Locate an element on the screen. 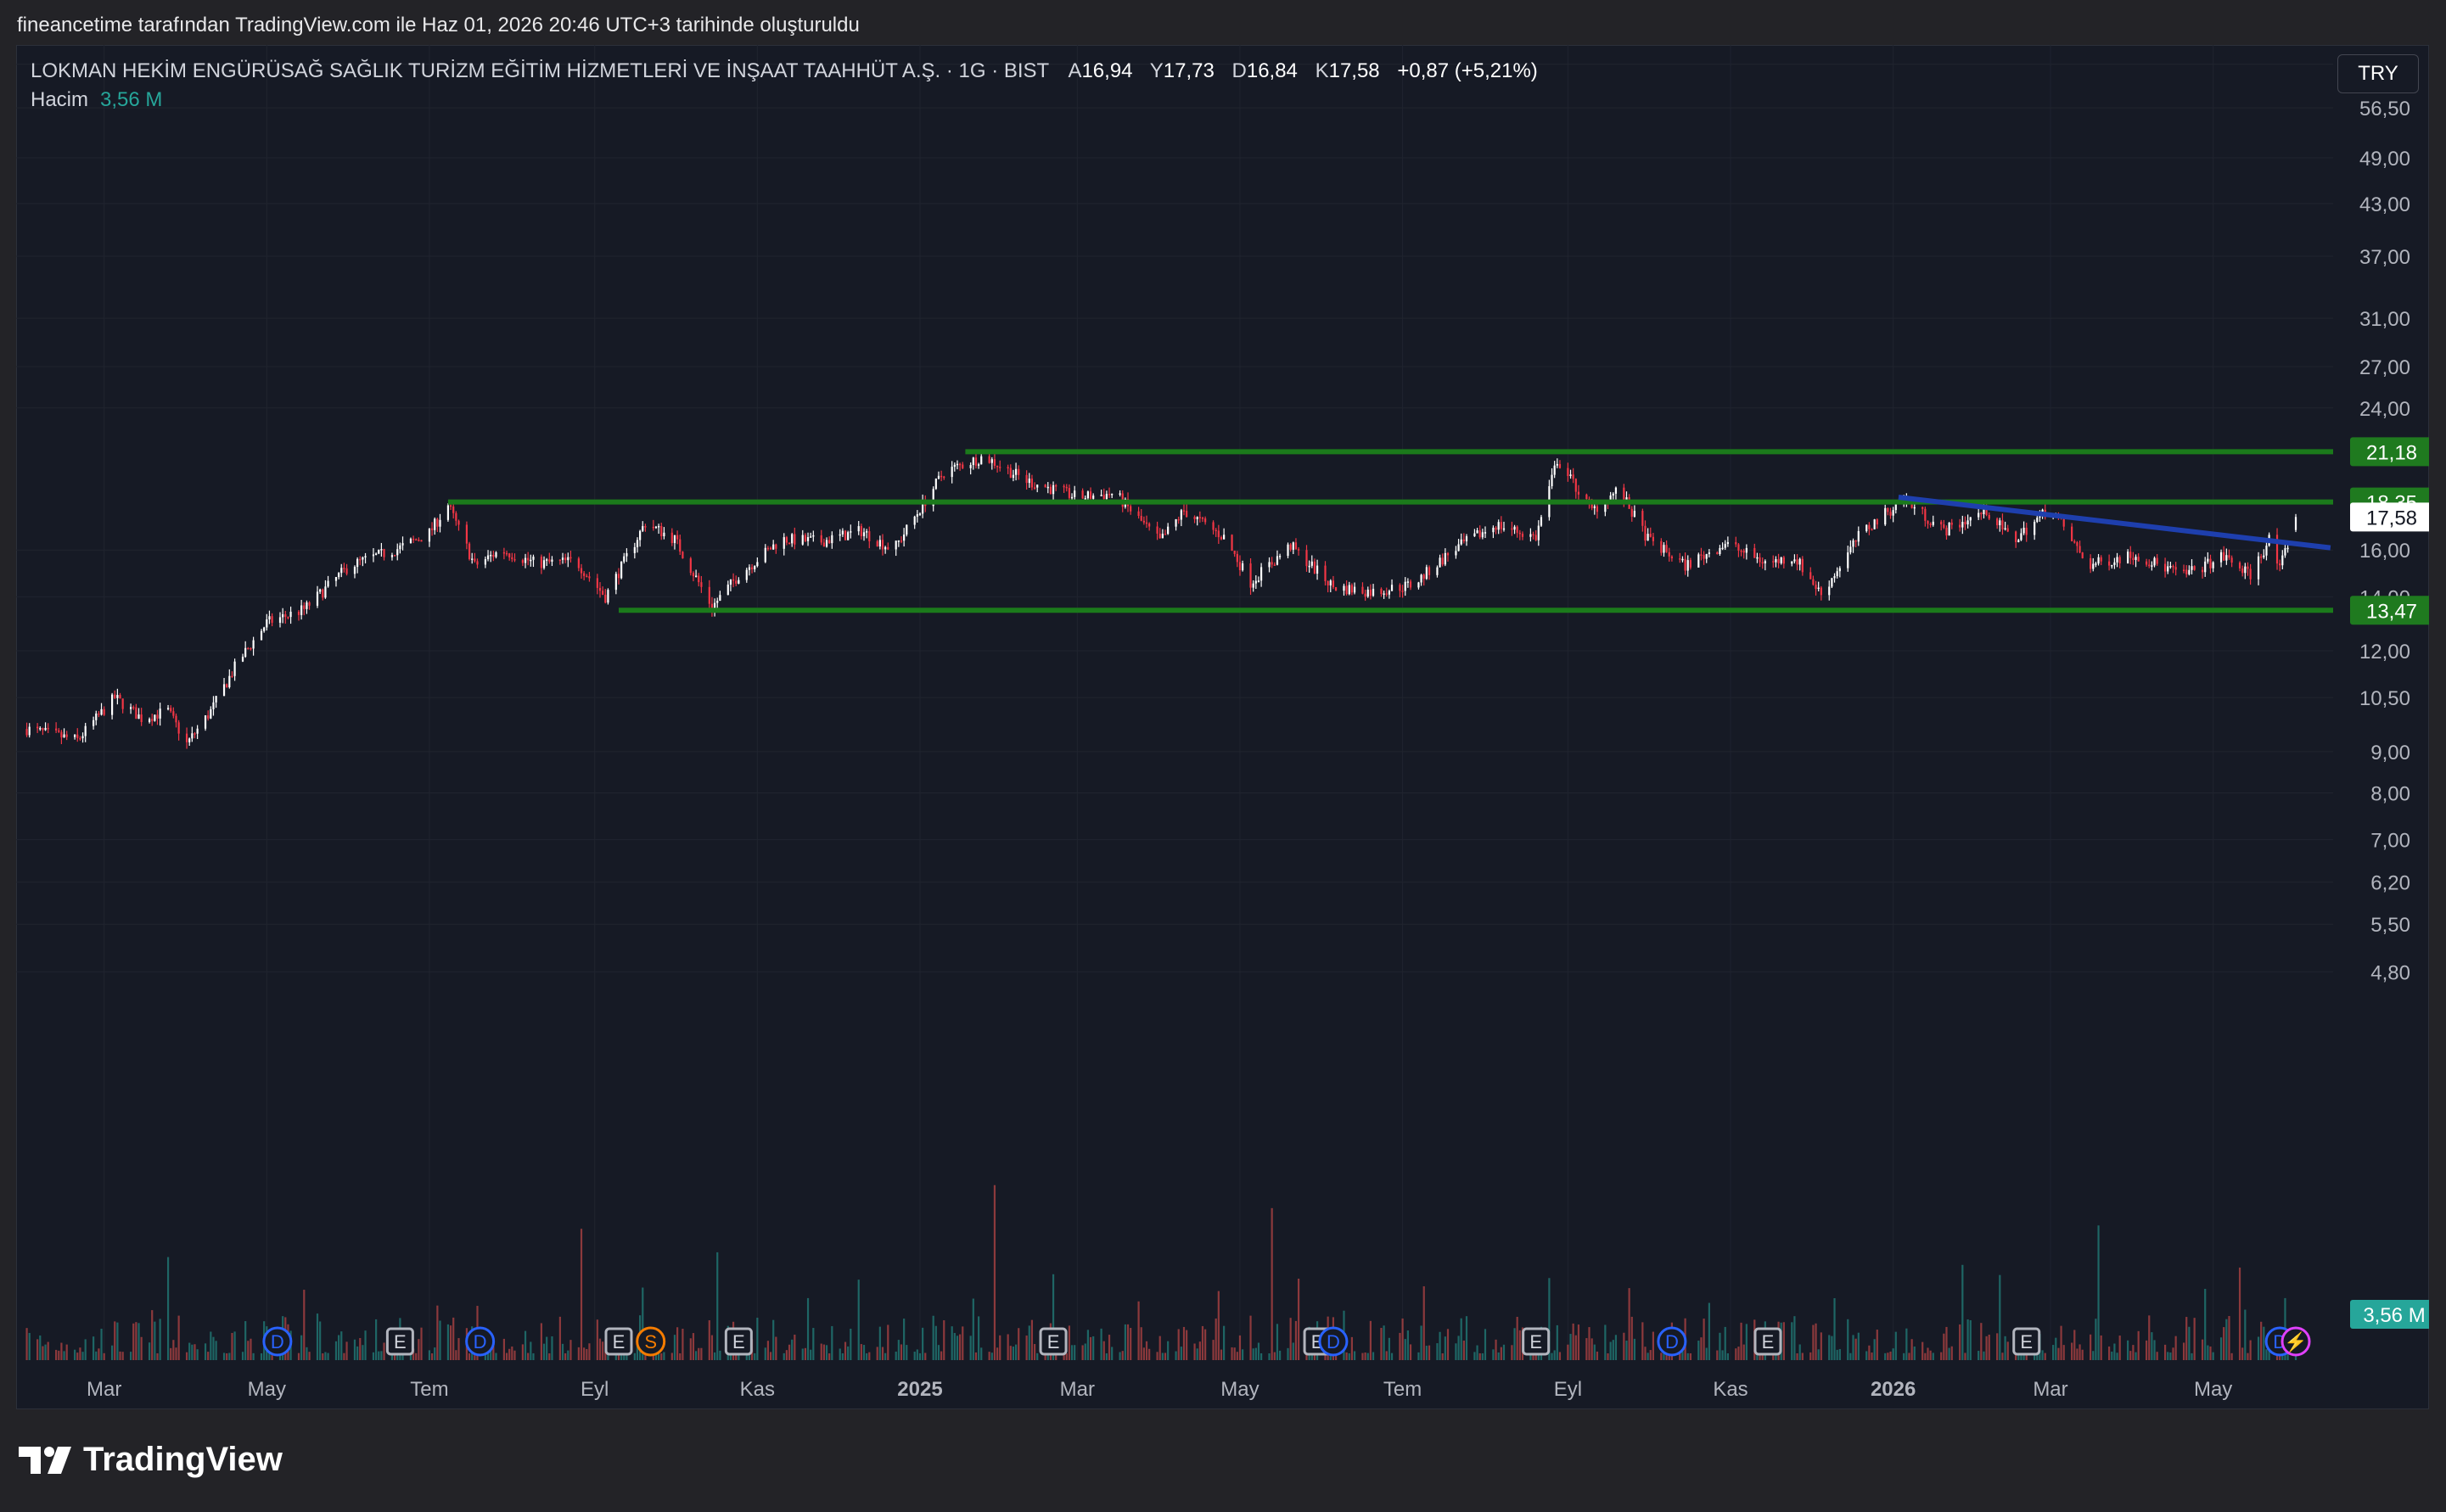 Image resolution: width=2446 pixels, height=1512 pixels. x-tick-label: 2025 is located at coordinates (919, 1389).